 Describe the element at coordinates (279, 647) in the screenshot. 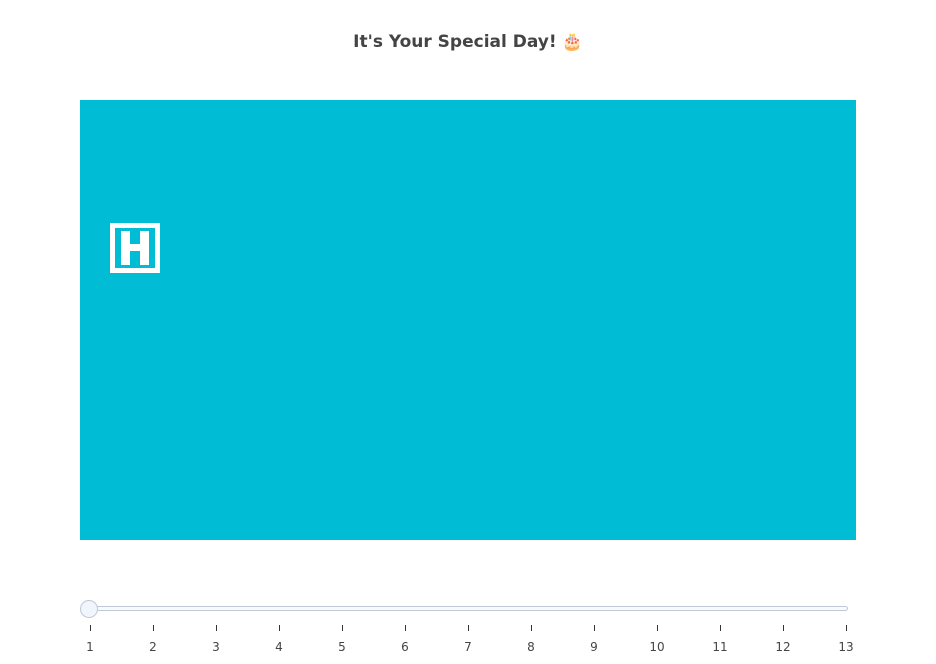

I see `slider-tick-label: 4` at that location.